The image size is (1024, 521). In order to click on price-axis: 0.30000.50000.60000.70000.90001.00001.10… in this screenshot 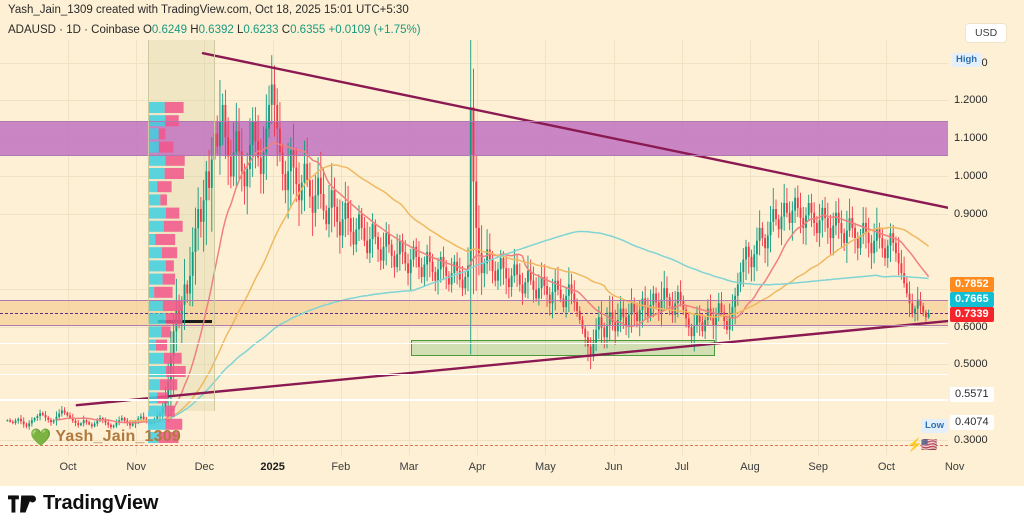, I will do `click(986, 247)`.